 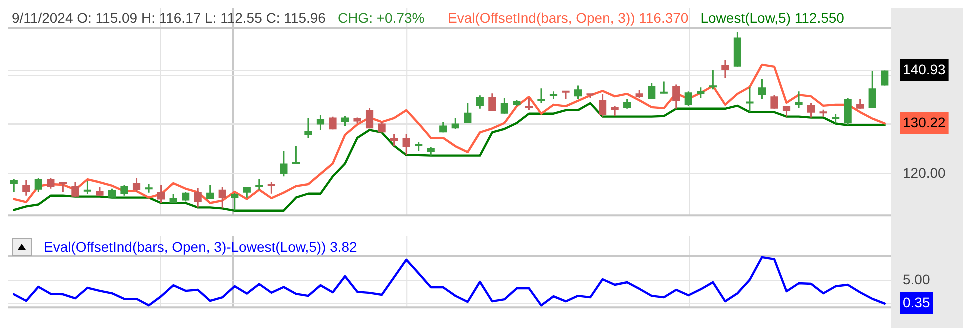 I want to click on y-tick-label: 140.93, so click(x=924, y=70).